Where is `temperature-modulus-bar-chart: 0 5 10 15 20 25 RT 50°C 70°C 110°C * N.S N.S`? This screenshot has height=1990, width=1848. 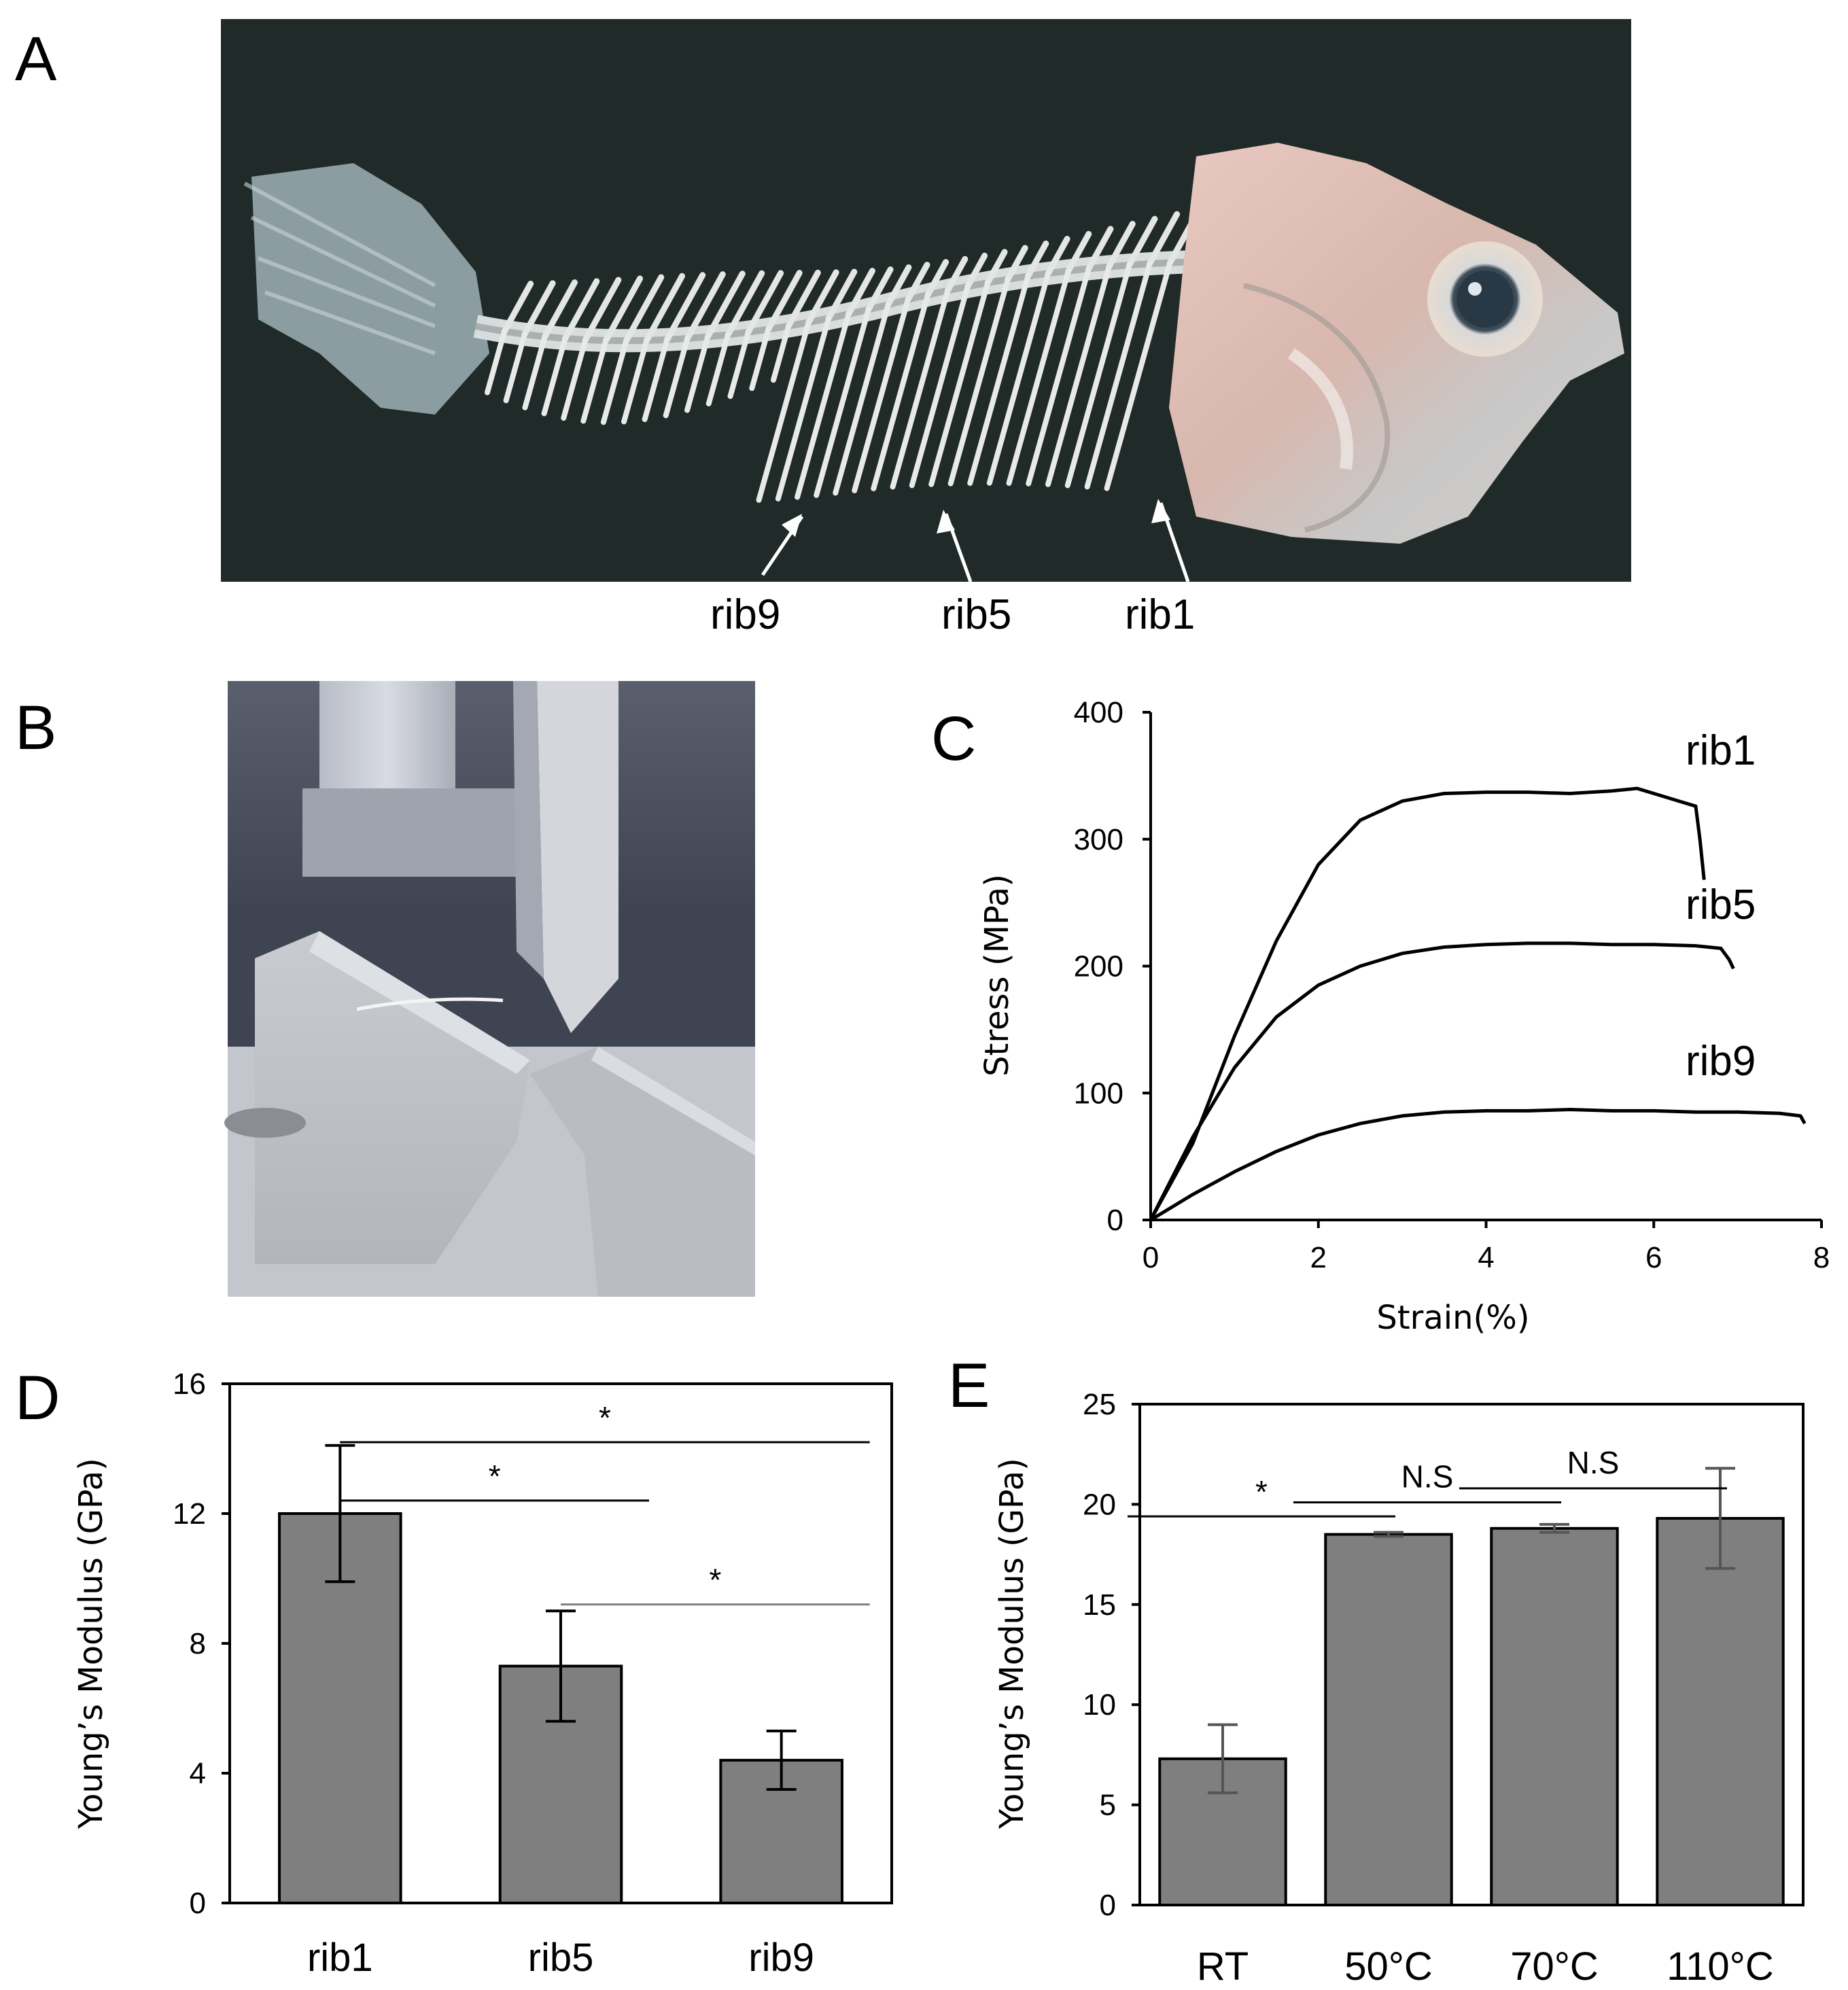
temperature-modulus-bar-chart: 0 5 10 15 20 25 RT 50°C 70°C 110°C * N.S N.S is located at coordinates (1444, 1688).